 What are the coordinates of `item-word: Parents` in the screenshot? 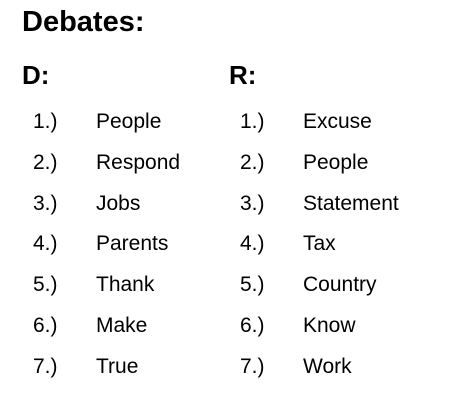 It's located at (132, 244).